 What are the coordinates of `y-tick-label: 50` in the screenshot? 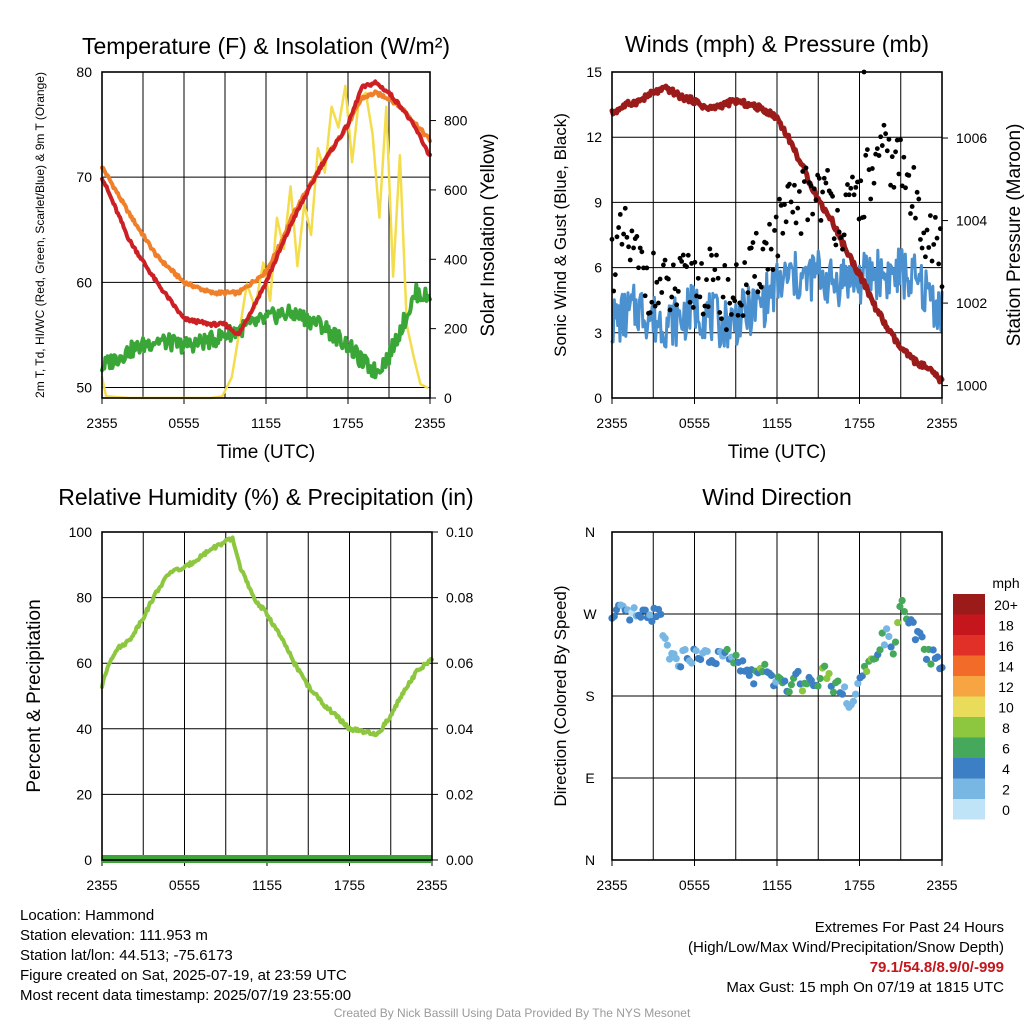 It's located at (84, 387).